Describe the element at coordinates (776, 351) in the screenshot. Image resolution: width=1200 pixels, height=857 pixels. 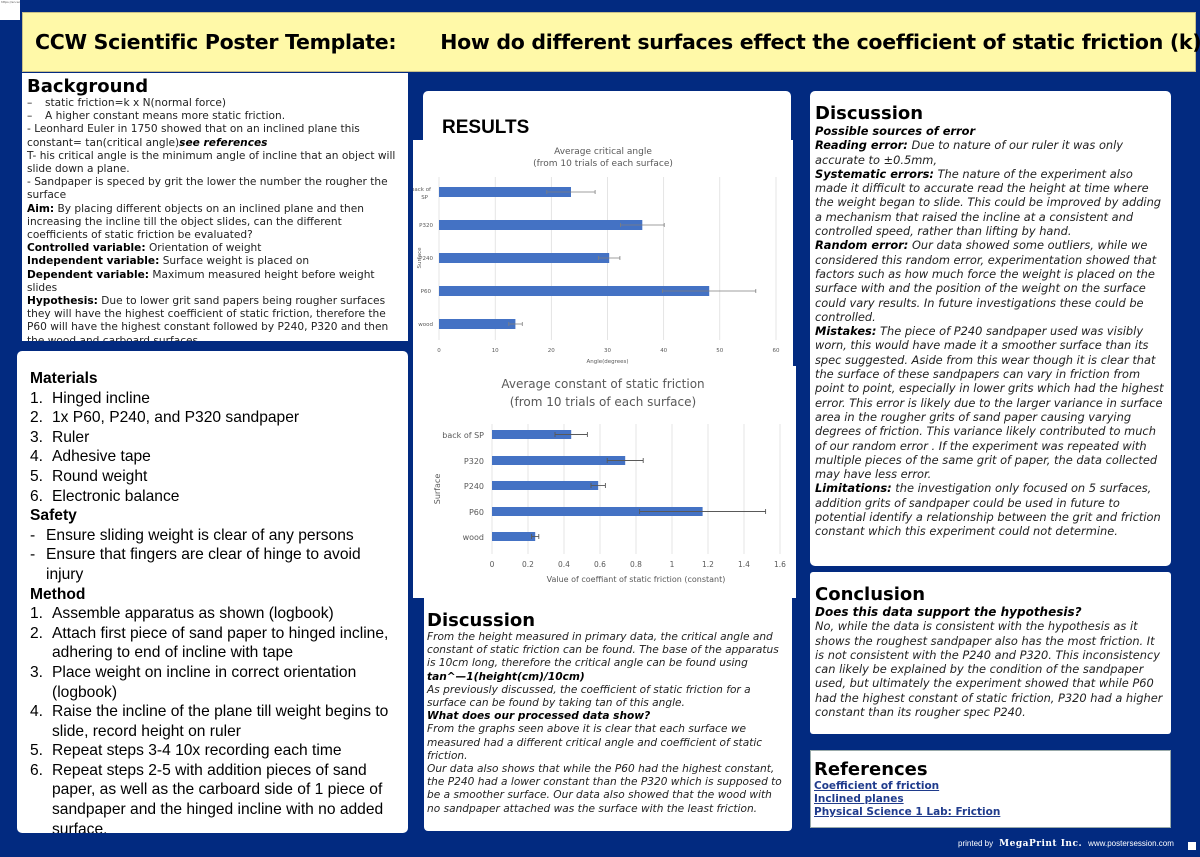
I see `svg-text: 60` at that location.